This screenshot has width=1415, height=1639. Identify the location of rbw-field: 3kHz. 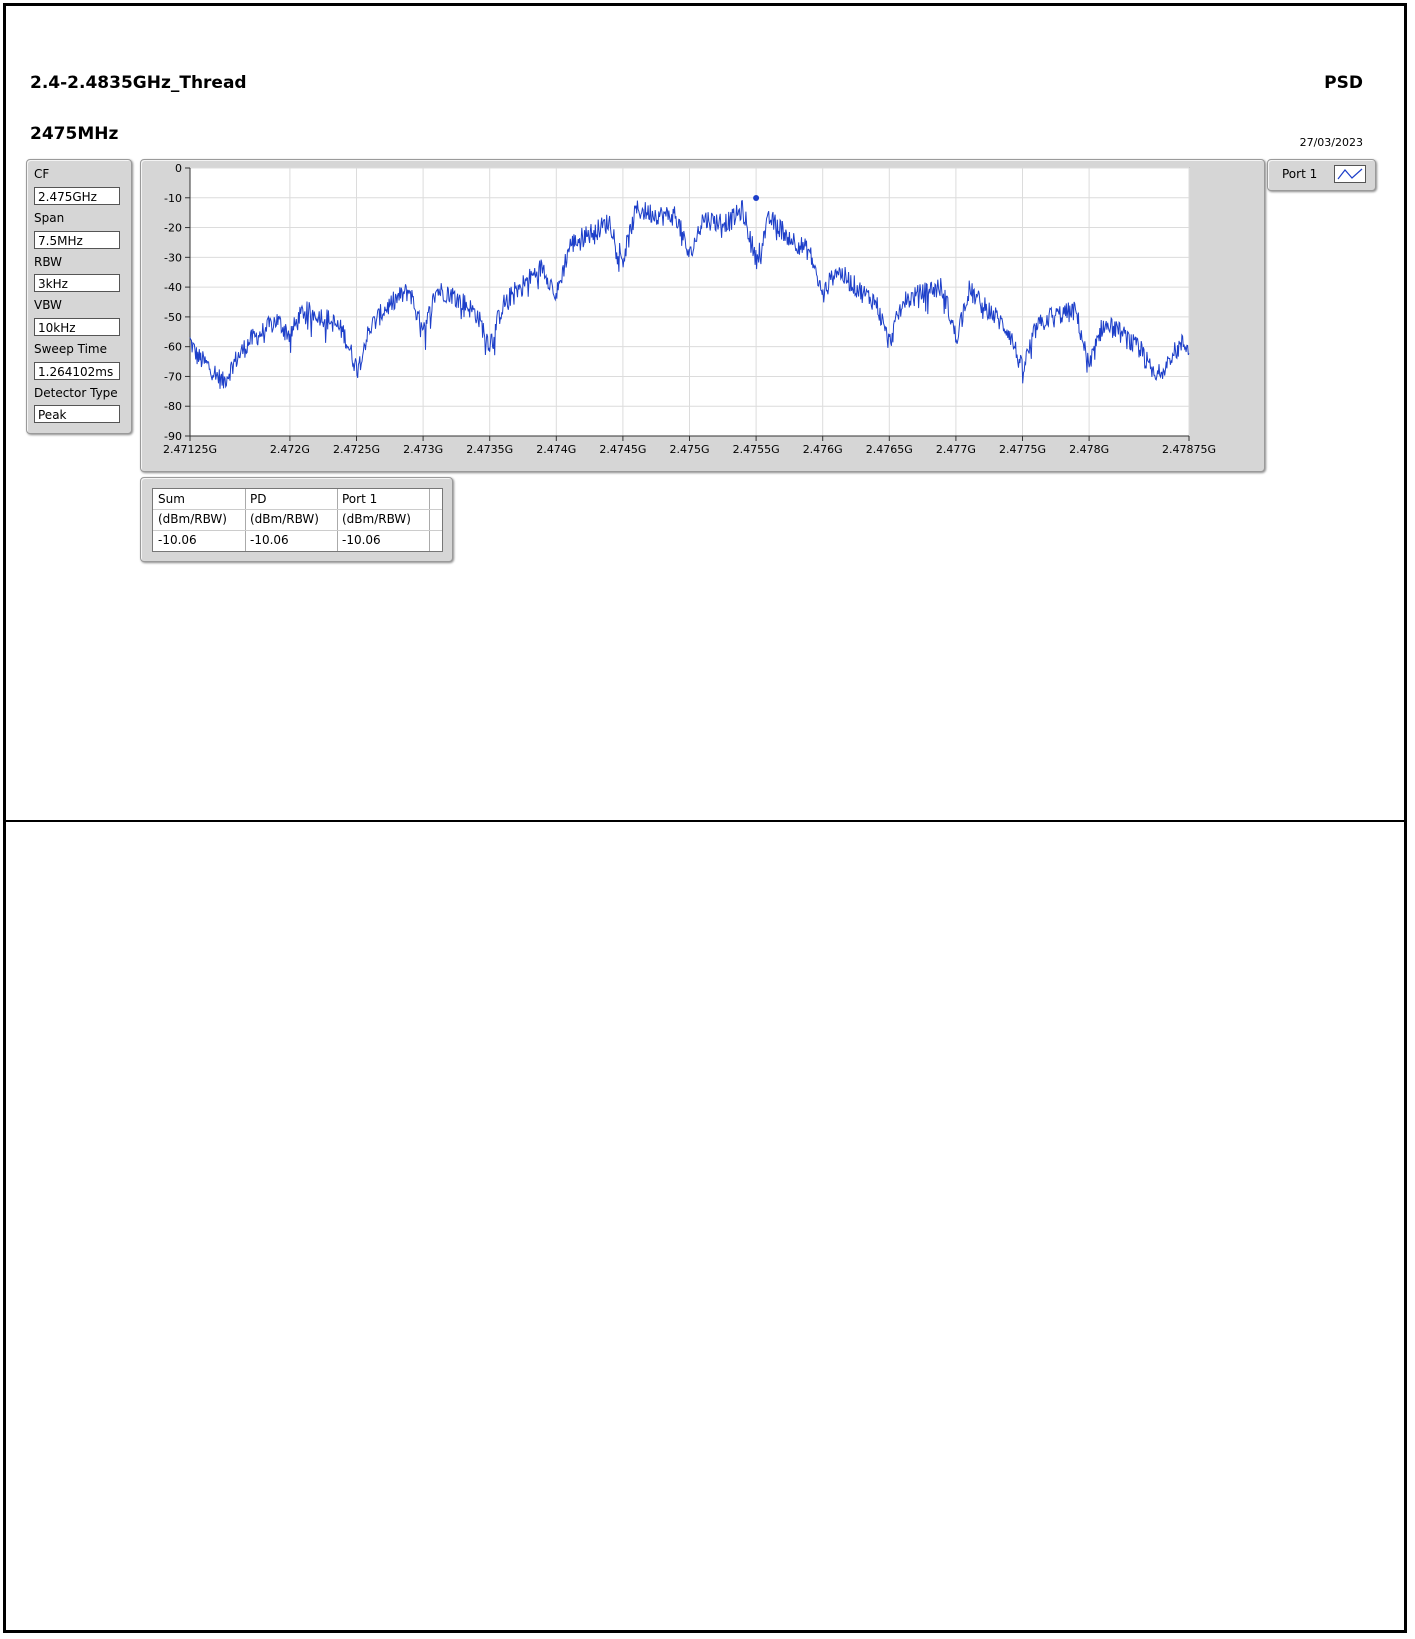
(77, 283).